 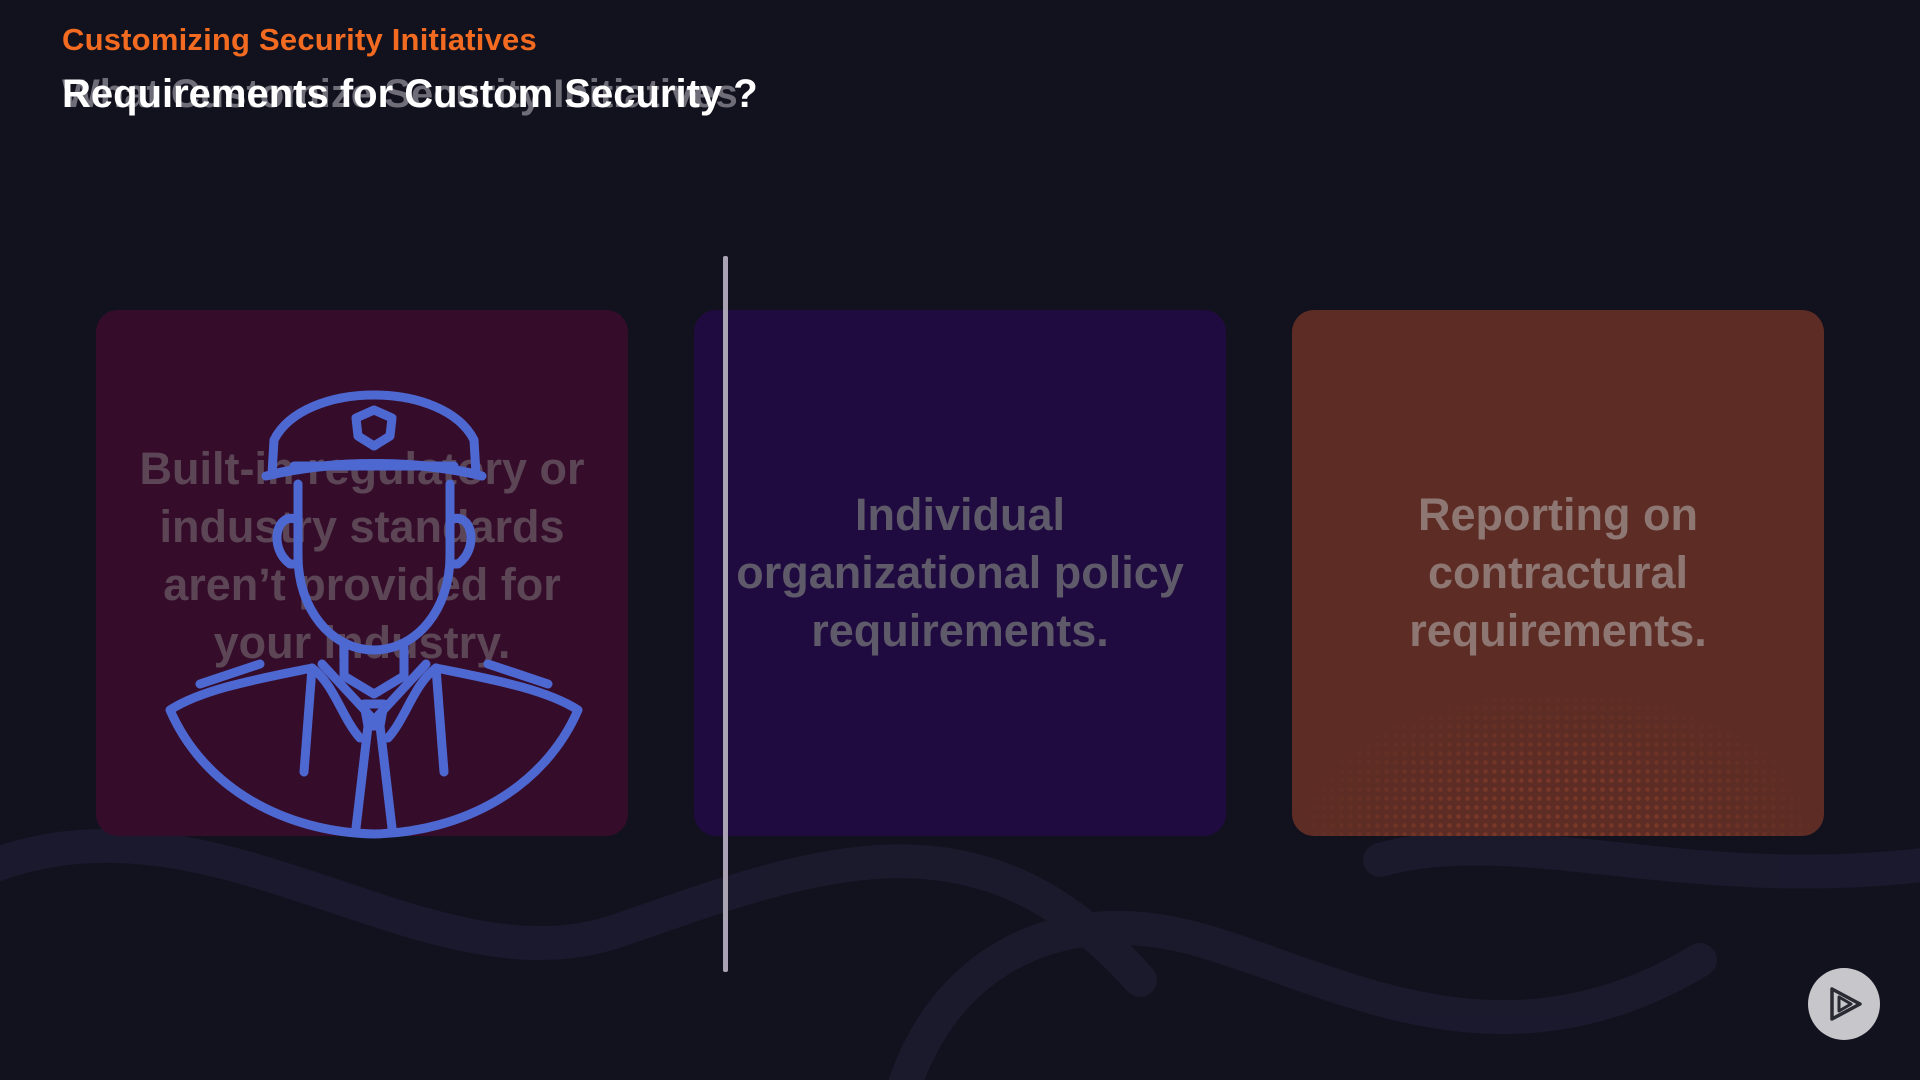 I want to click on slide-title: Requirements for Custom Security ?, so click(x=410, y=94).